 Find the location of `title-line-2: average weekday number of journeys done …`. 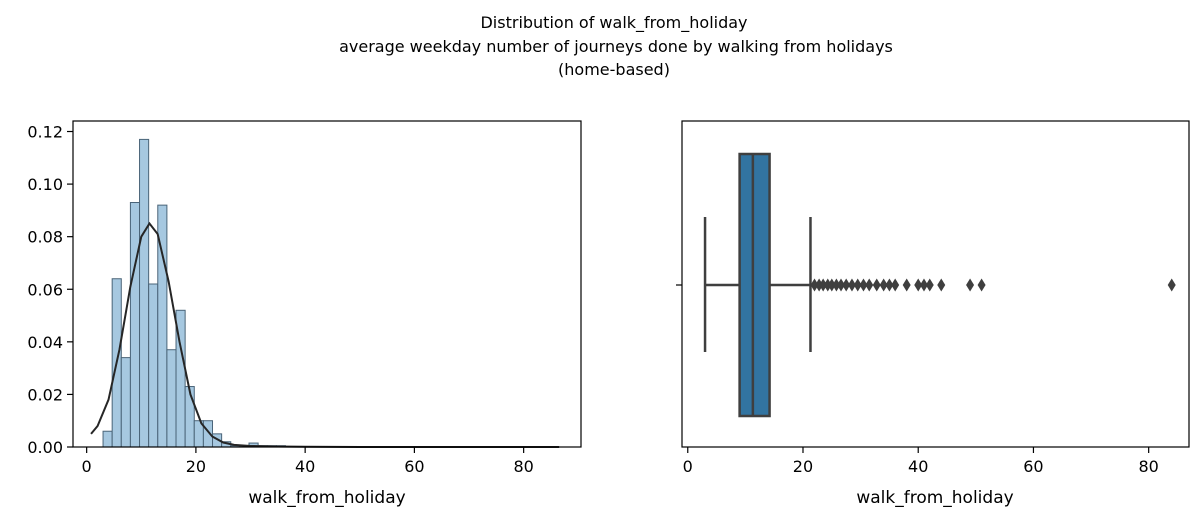

title-line-2: average weekday number of journeys done … is located at coordinates (616, 46).